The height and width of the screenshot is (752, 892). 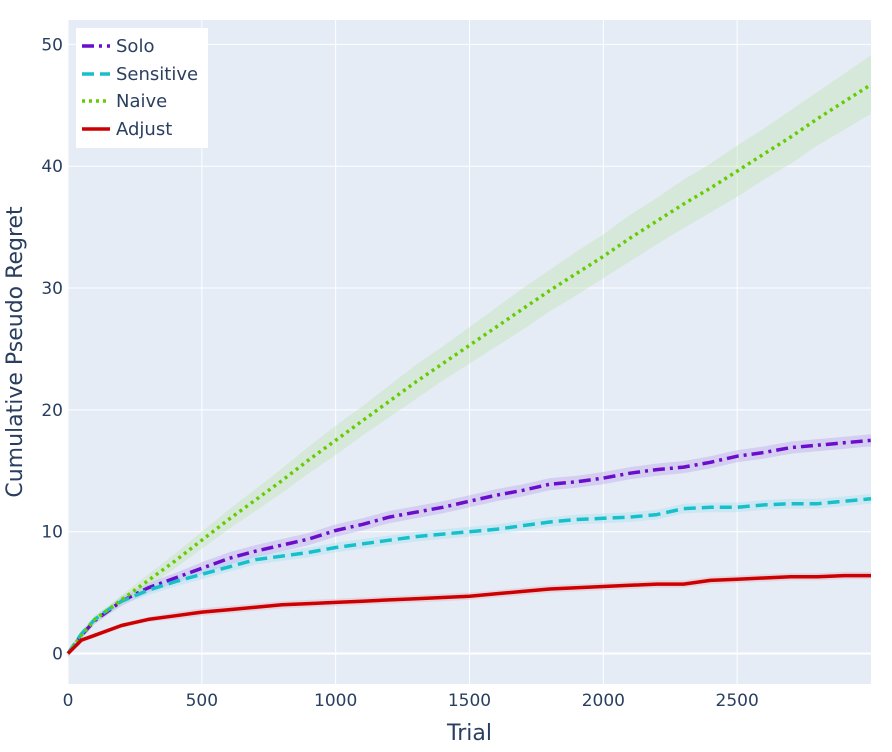 I want to click on x-tick-label: 500, so click(x=202, y=701).